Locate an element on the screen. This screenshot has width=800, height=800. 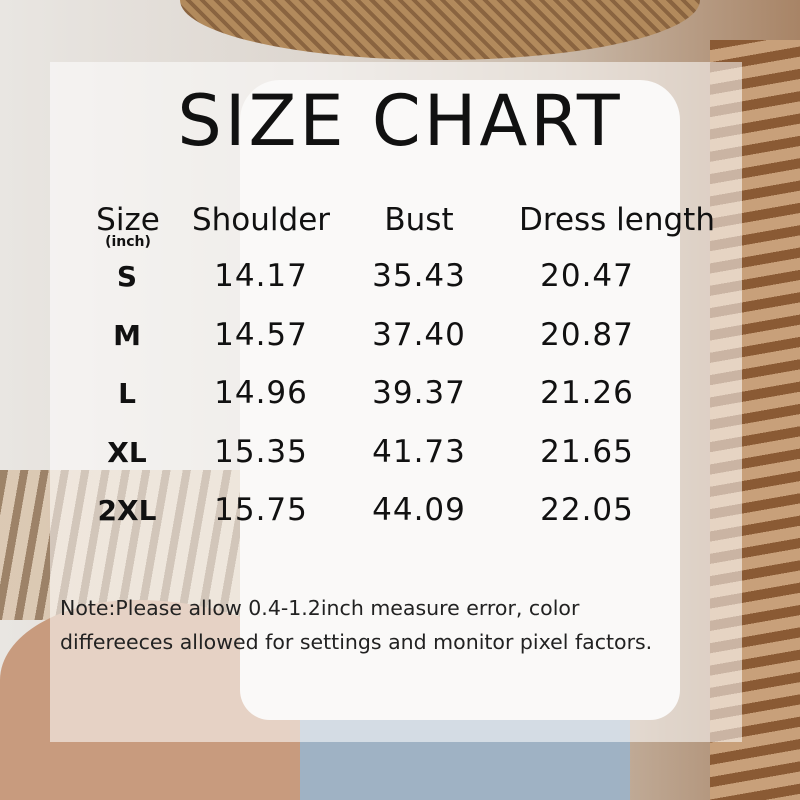
cell-size: L is located at coordinates (127, 393).